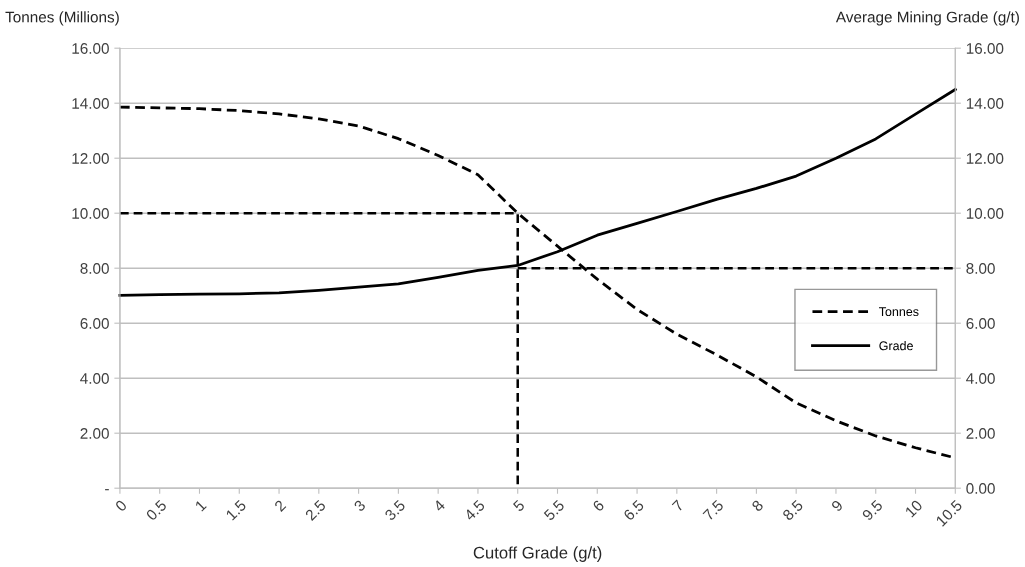 The height and width of the screenshot is (567, 1025). I want to click on x-tick-label: 2.5, so click(315, 510).